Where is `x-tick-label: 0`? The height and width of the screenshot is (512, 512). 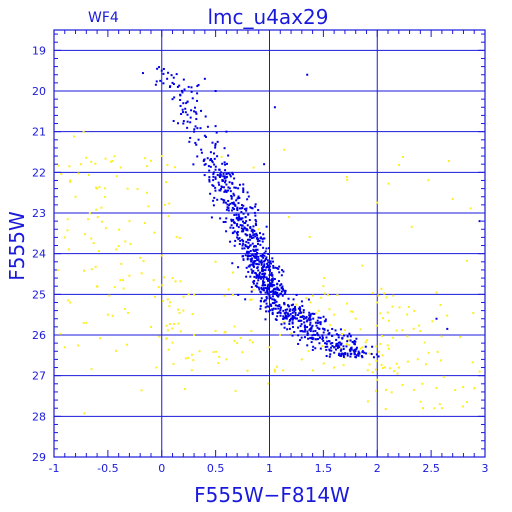
x-tick-label: 0 is located at coordinates (161, 468).